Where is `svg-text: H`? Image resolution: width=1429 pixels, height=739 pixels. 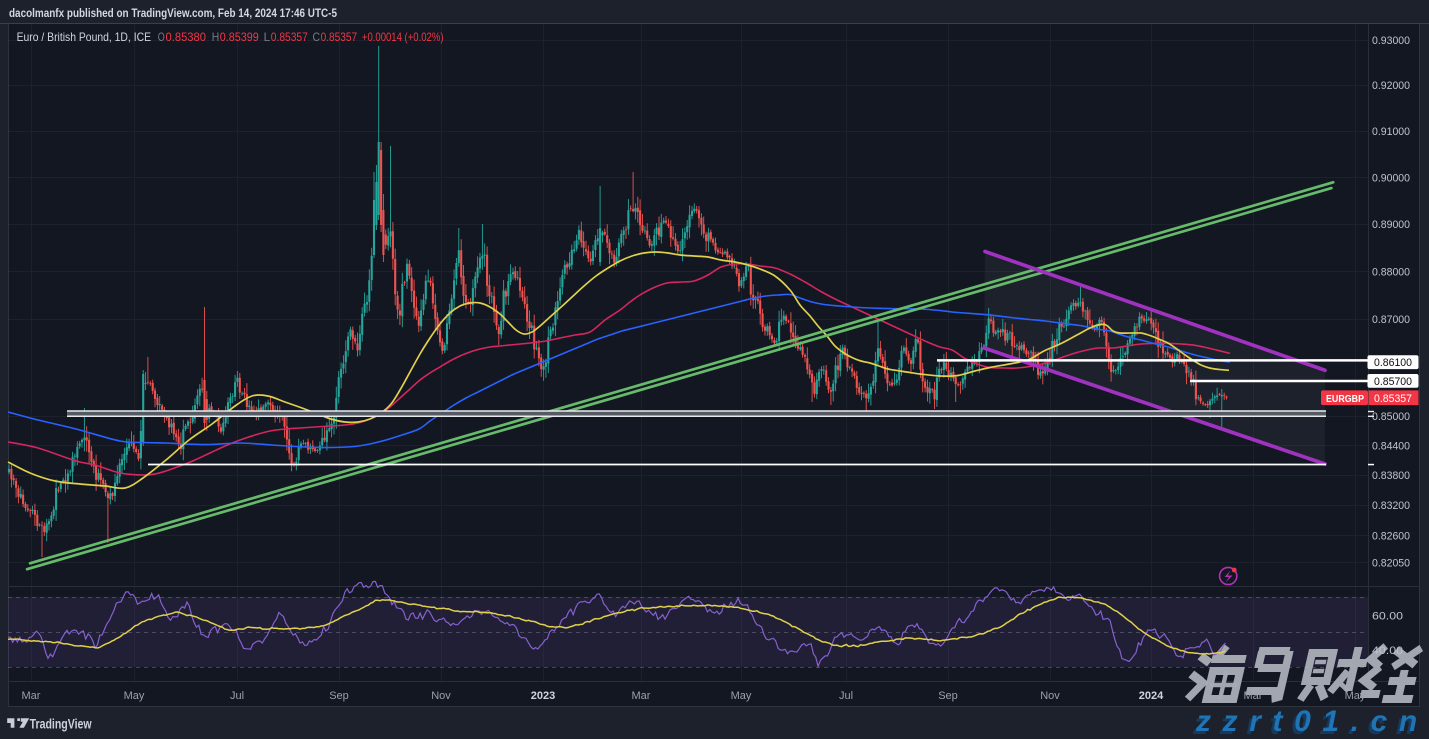
svg-text: H is located at coordinates (216, 37).